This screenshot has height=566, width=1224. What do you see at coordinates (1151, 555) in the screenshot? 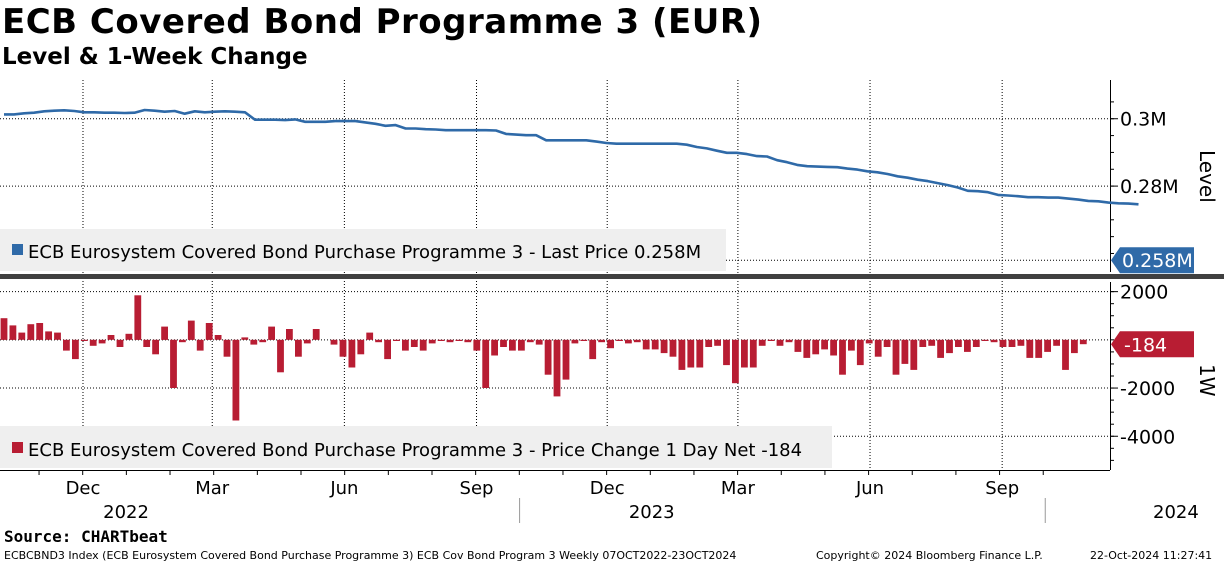
I see `footer-timestamp: 22-Oct-2024 11:27:41` at bounding box center [1151, 555].